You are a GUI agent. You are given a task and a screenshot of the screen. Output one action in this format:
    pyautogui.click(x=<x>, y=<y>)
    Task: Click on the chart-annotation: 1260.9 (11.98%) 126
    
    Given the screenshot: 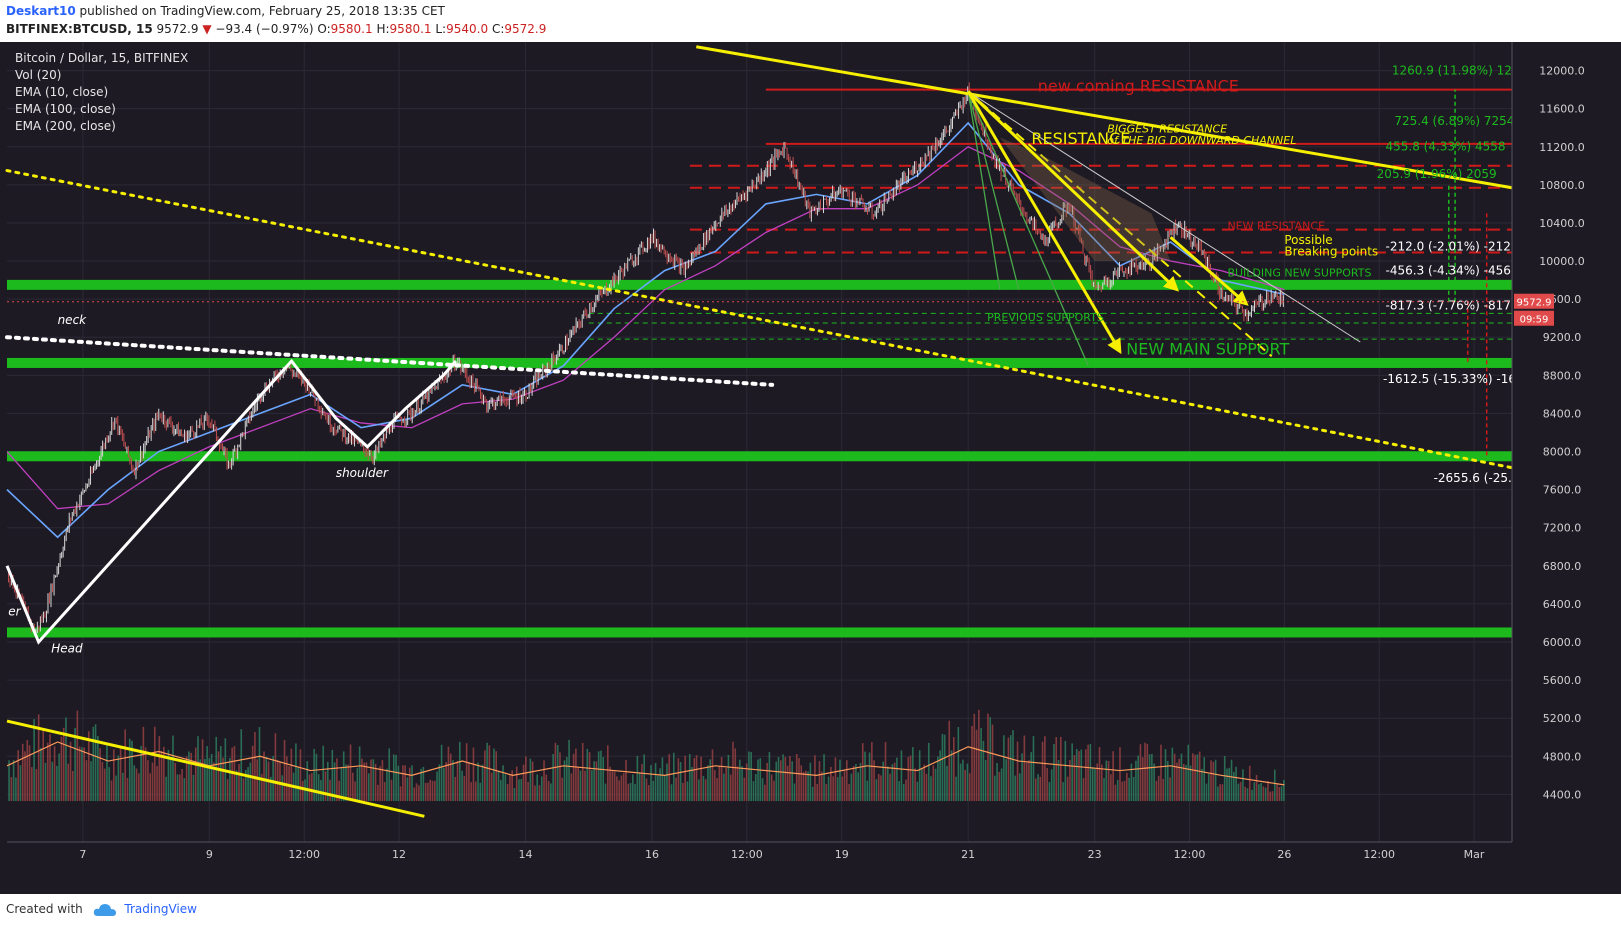 What is the action you would take?
    pyautogui.click(x=1456, y=70)
    